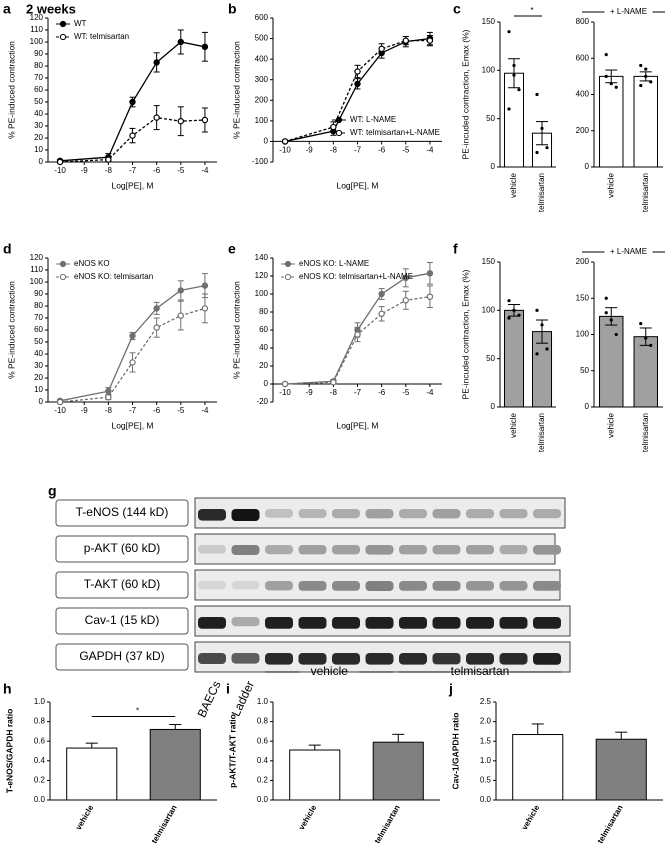 Image resolution: width=669 pixels, height=850 pixels. Describe the element at coordinates (480, 671) in the screenshot. I see `group-label: telmisartan` at that location.